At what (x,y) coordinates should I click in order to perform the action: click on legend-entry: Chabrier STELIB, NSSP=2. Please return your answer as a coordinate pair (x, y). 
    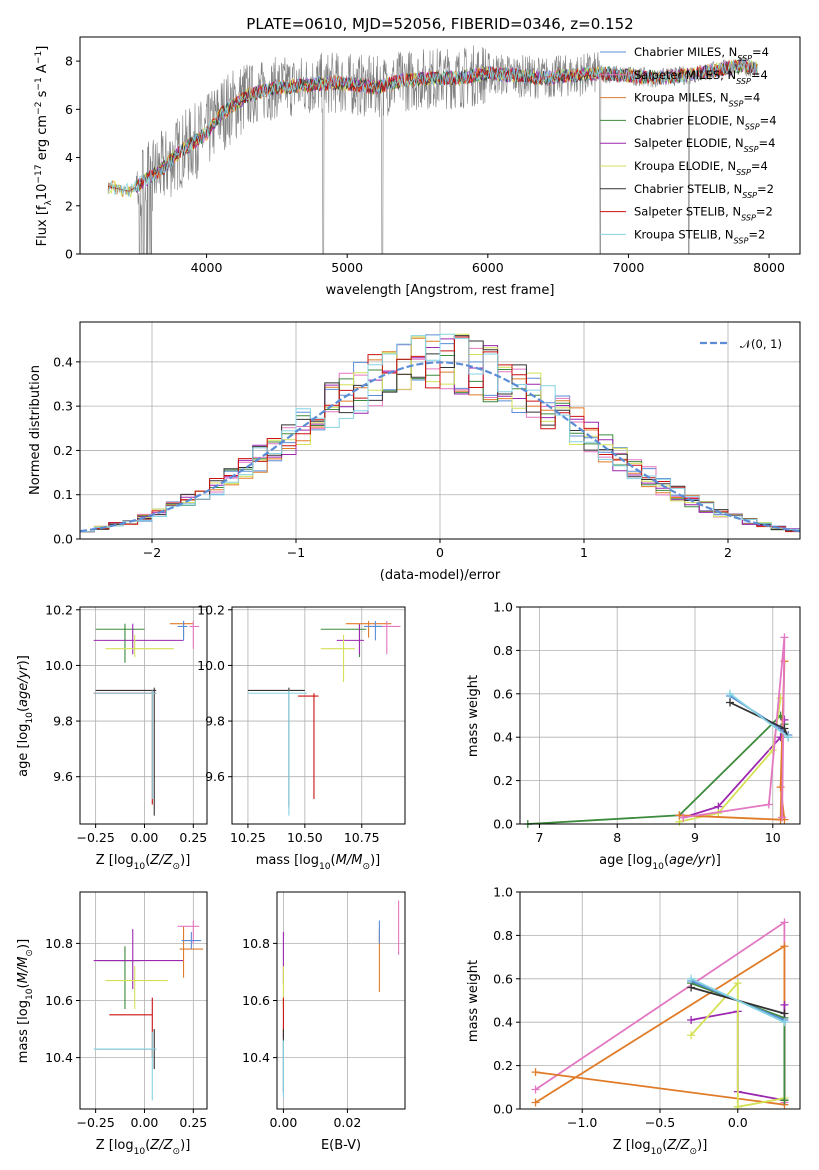
    Looking at the image, I should click on (704, 191).